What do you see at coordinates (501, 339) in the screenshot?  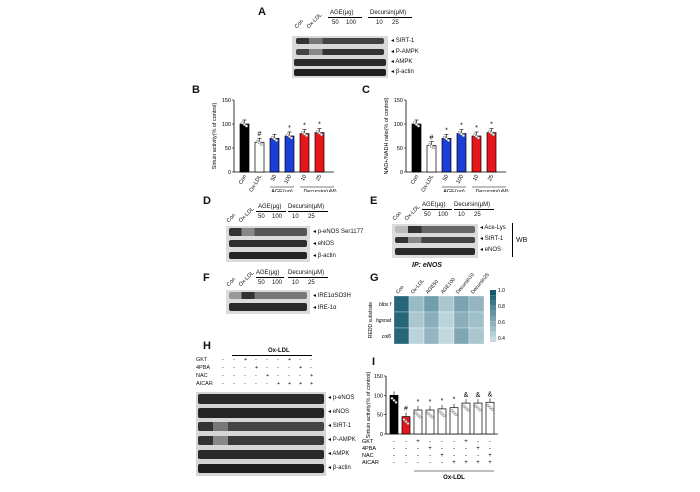 I see `colorbar-tick: 0.4` at bounding box center [501, 339].